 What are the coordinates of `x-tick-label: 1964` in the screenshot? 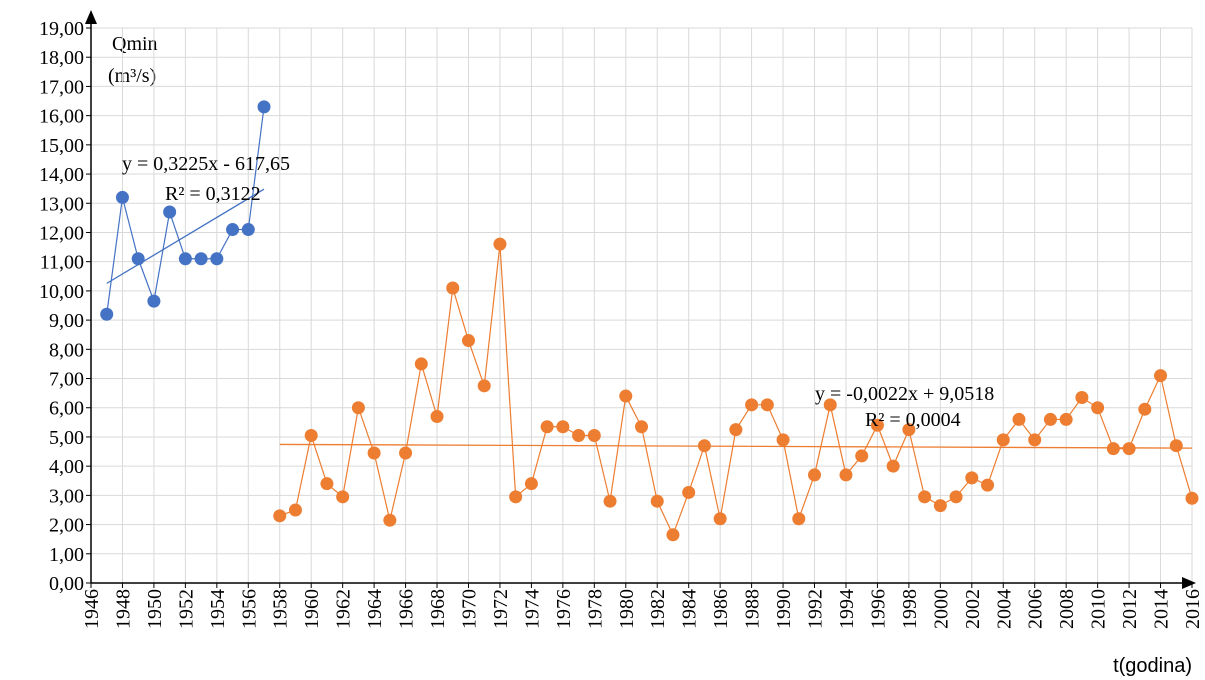 It's located at (375, 609).